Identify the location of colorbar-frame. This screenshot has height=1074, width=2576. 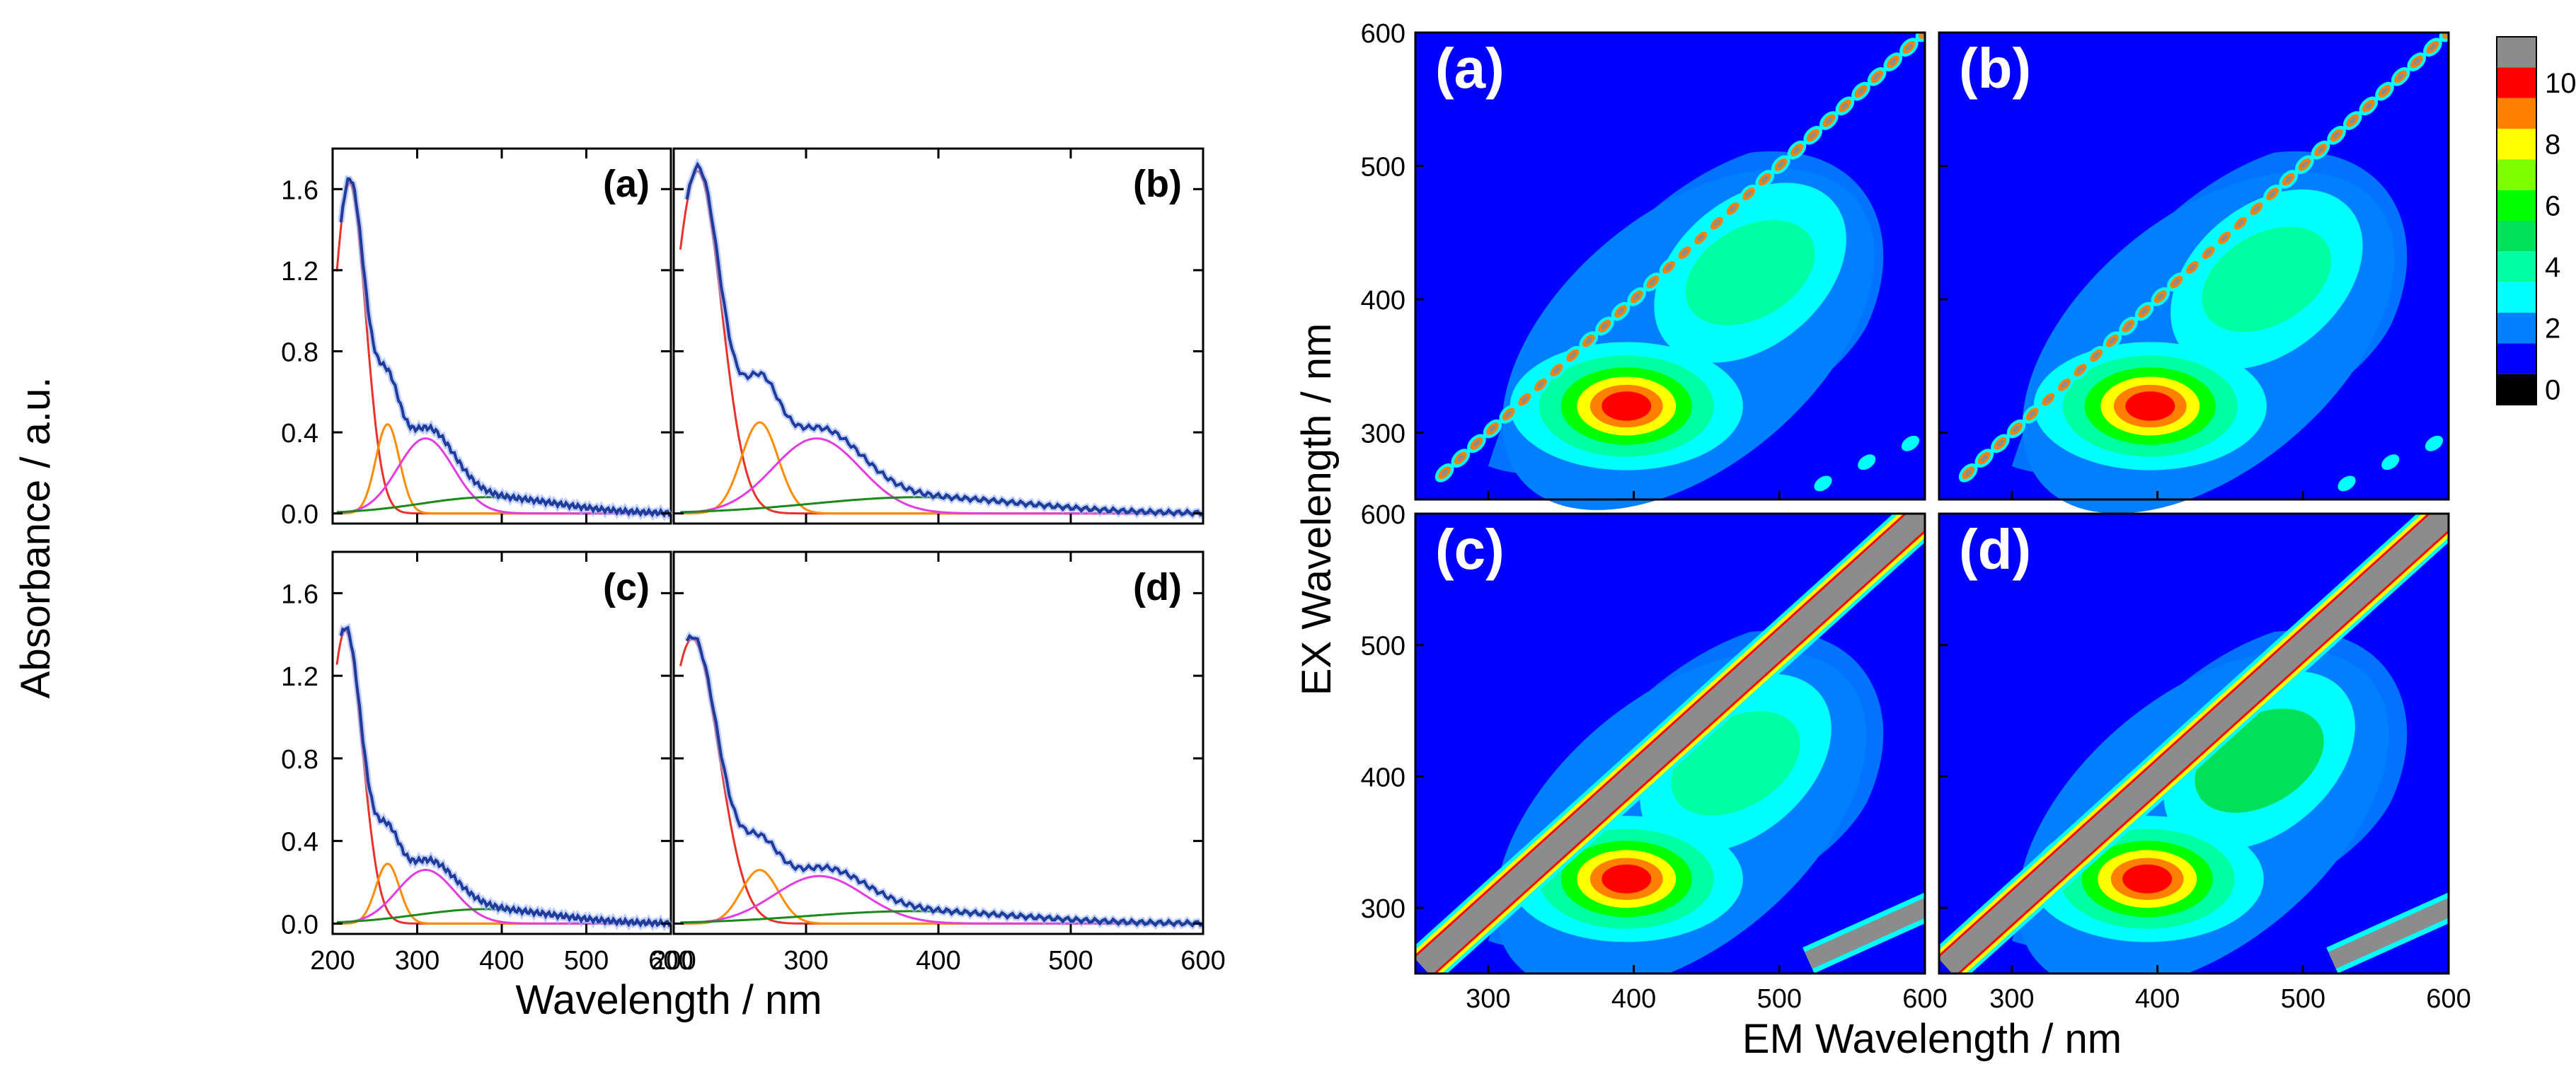
(2517, 220).